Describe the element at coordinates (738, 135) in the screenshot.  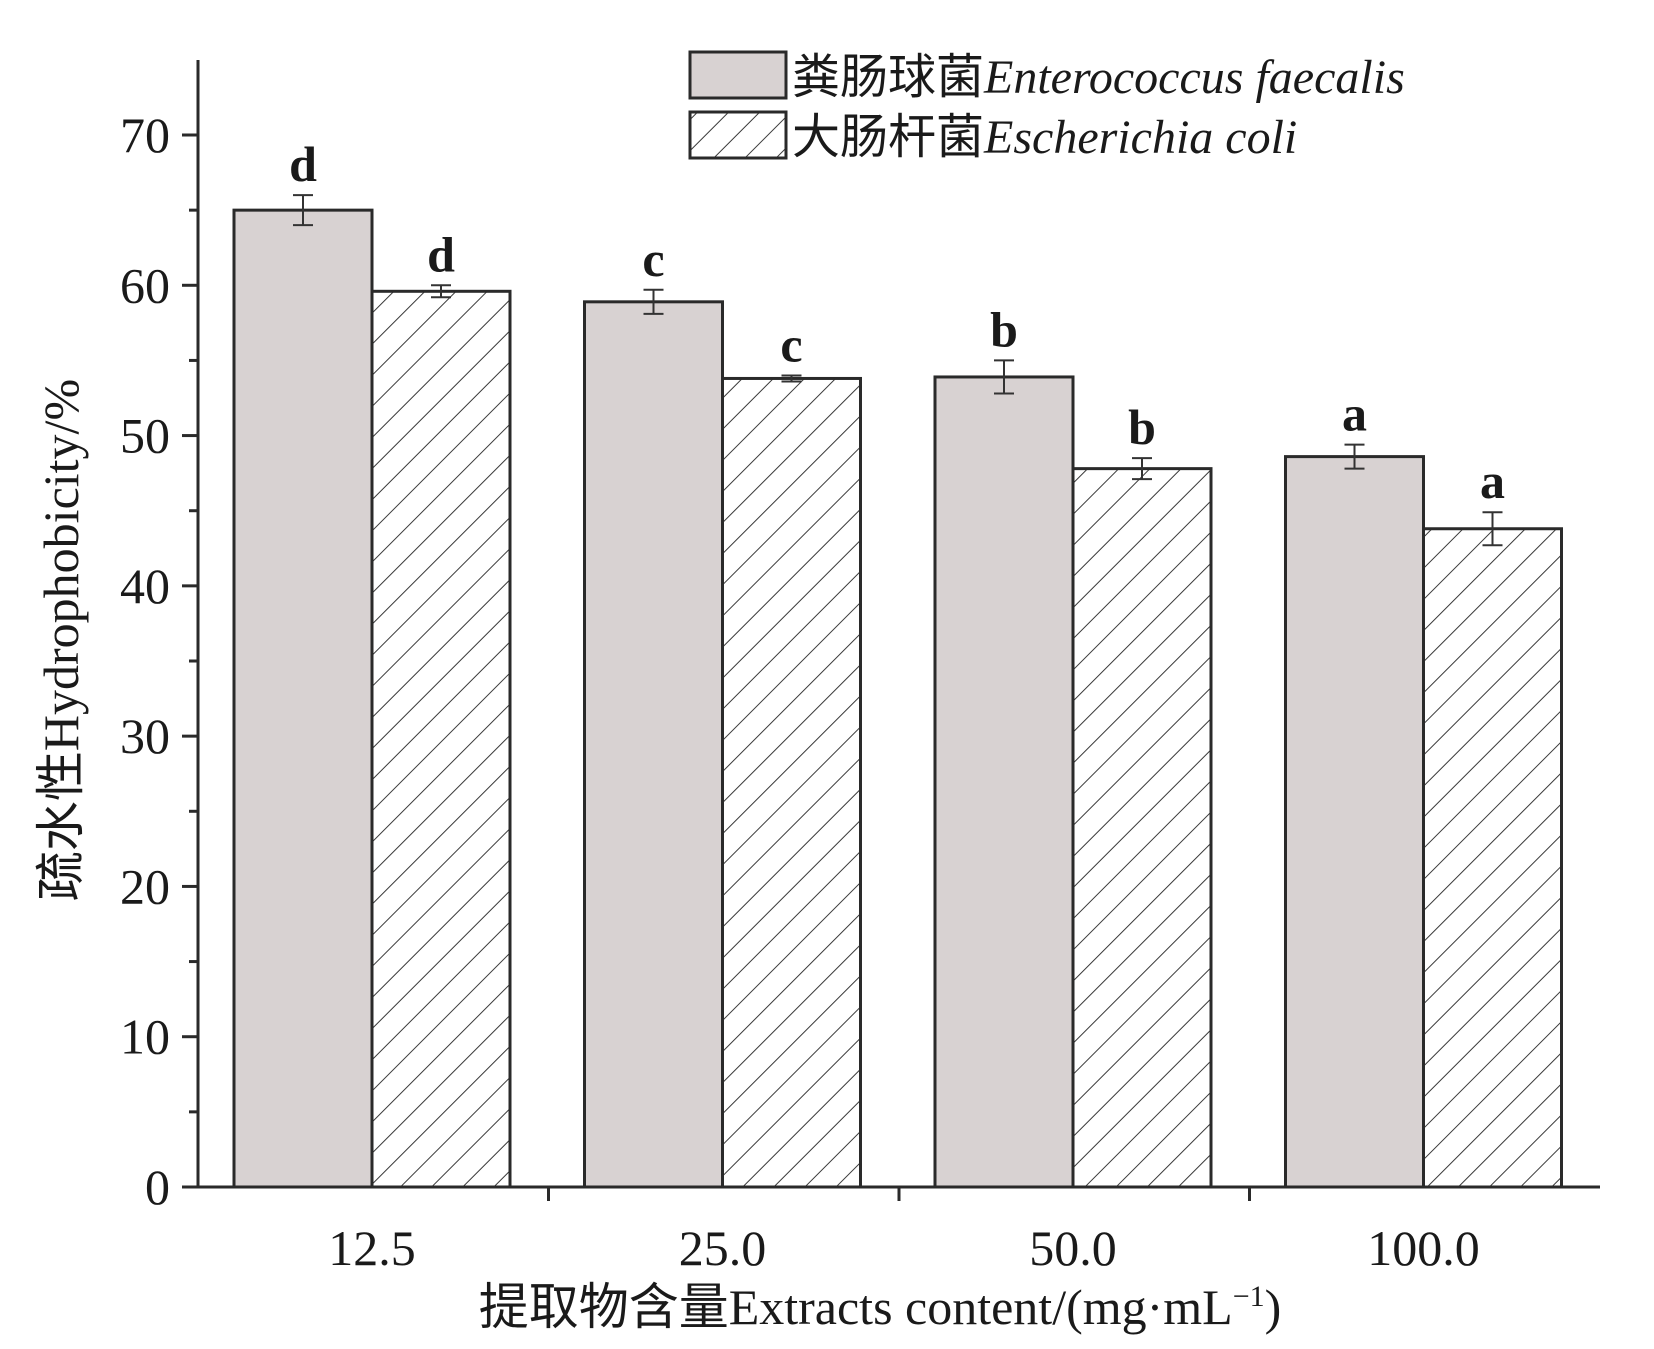
I see `legend-swatch-escherichia` at that location.